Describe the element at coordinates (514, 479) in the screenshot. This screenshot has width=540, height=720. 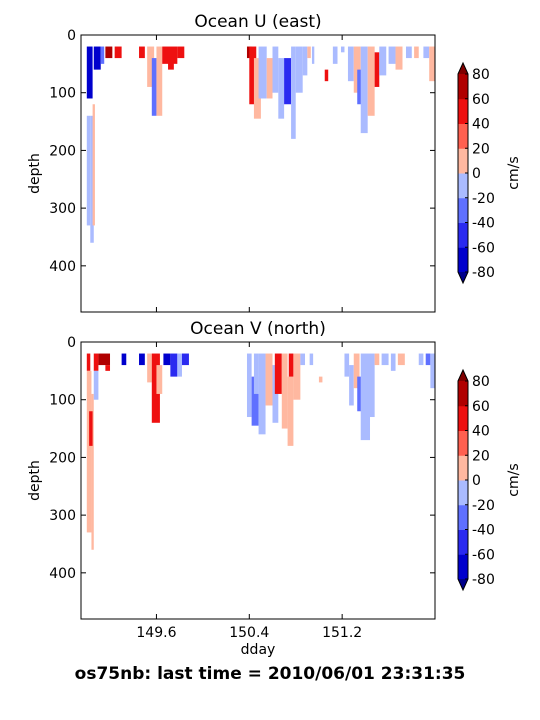
I see `colorbar-label: cm/s` at that location.